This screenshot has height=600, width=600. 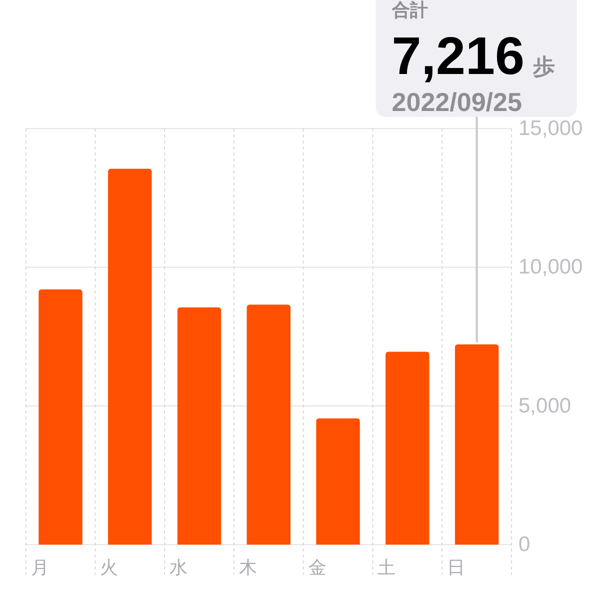 What do you see at coordinates (409, 10) in the screenshot?
I see `text: 合計` at bounding box center [409, 10].